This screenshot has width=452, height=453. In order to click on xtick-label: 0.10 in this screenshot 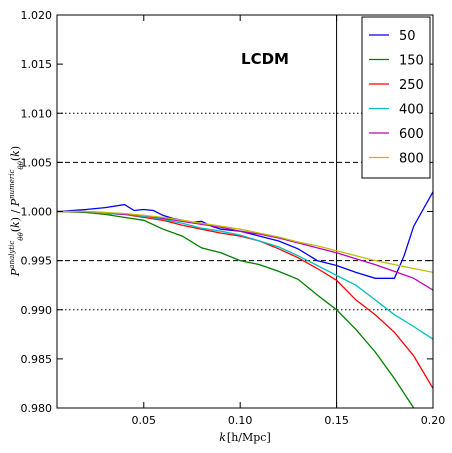, I will do `click(240, 420)`.